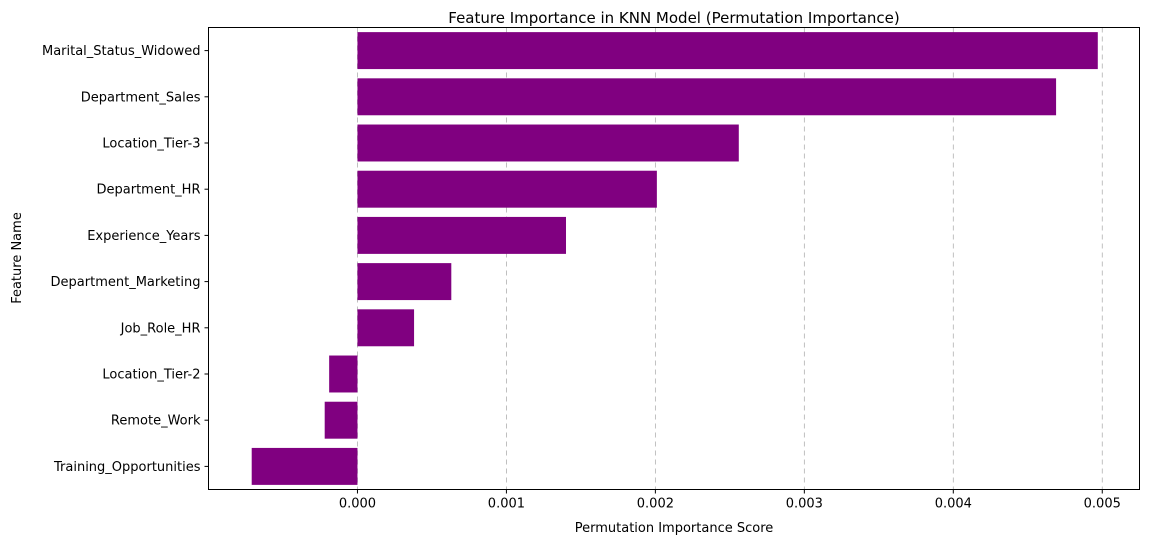 Image resolution: width=1149 pixels, height=545 pixels. Describe the element at coordinates (151, 144) in the screenshot. I see `y-tick-label: Location_Tier-3` at that location.